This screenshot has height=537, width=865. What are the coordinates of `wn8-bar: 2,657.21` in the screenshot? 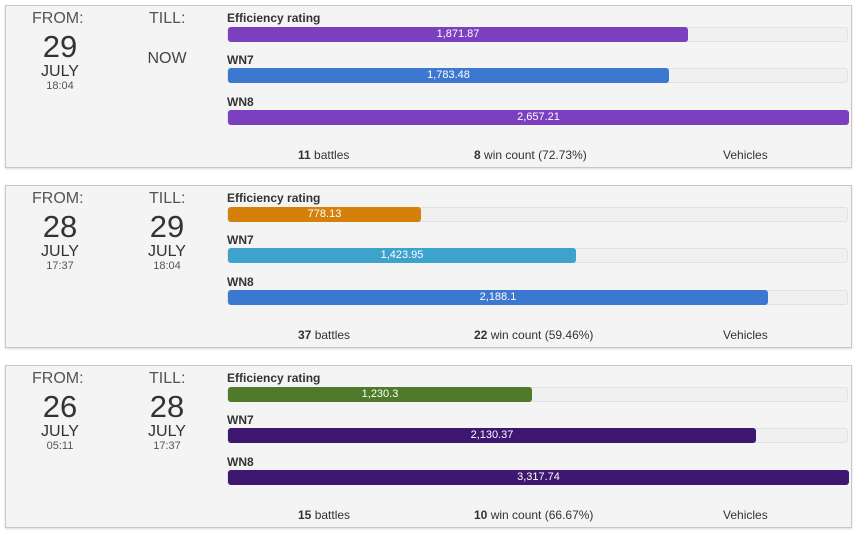 It's located at (538, 117).